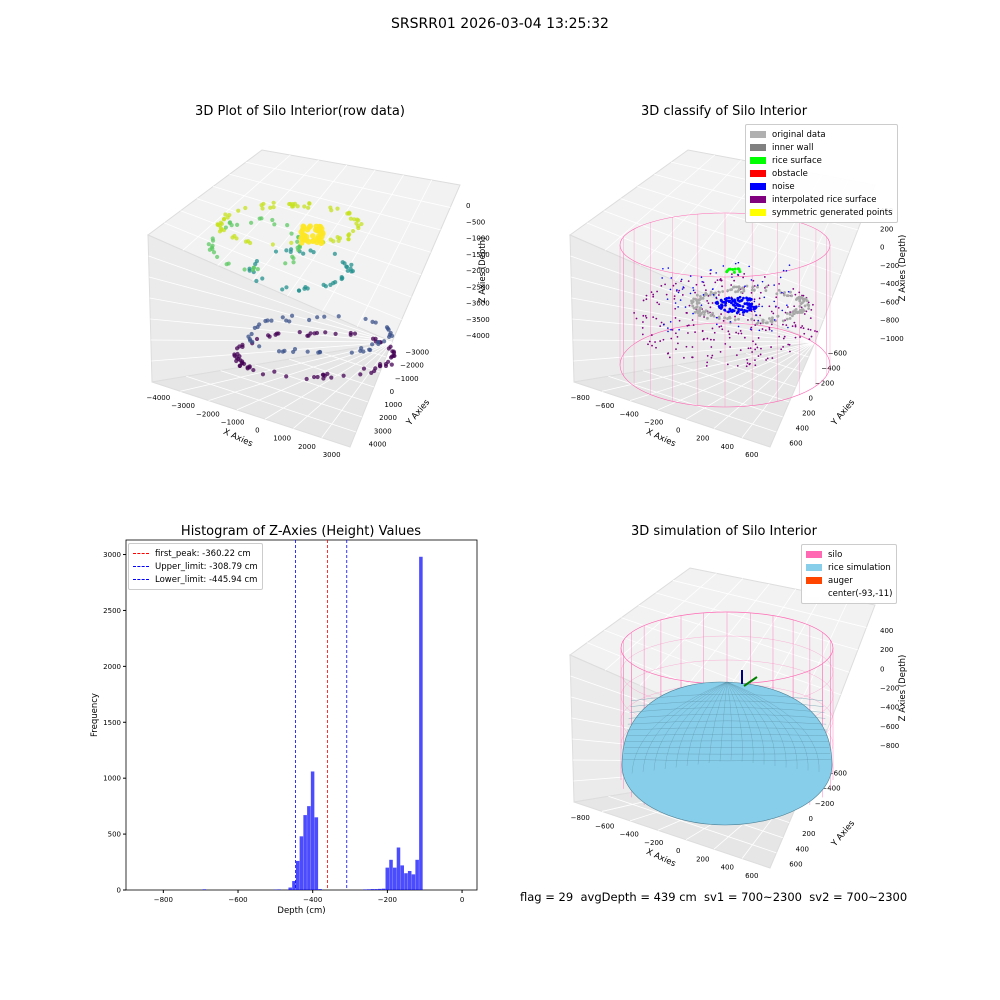  Describe the element at coordinates (821, 186) in the screenshot. I see `legend-noise: noise` at that location.